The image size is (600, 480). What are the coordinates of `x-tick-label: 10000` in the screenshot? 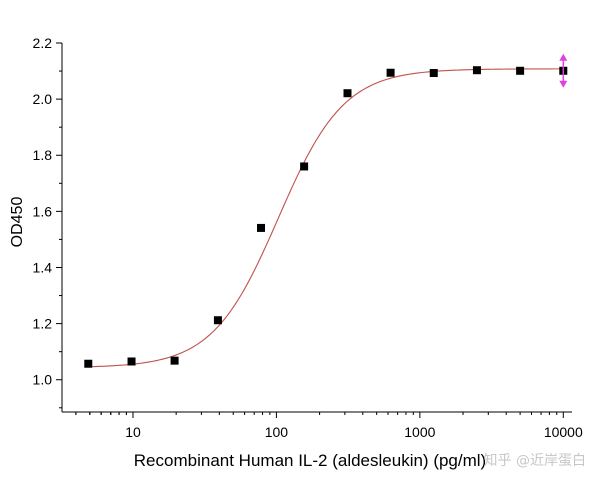 It's located at (563, 432).